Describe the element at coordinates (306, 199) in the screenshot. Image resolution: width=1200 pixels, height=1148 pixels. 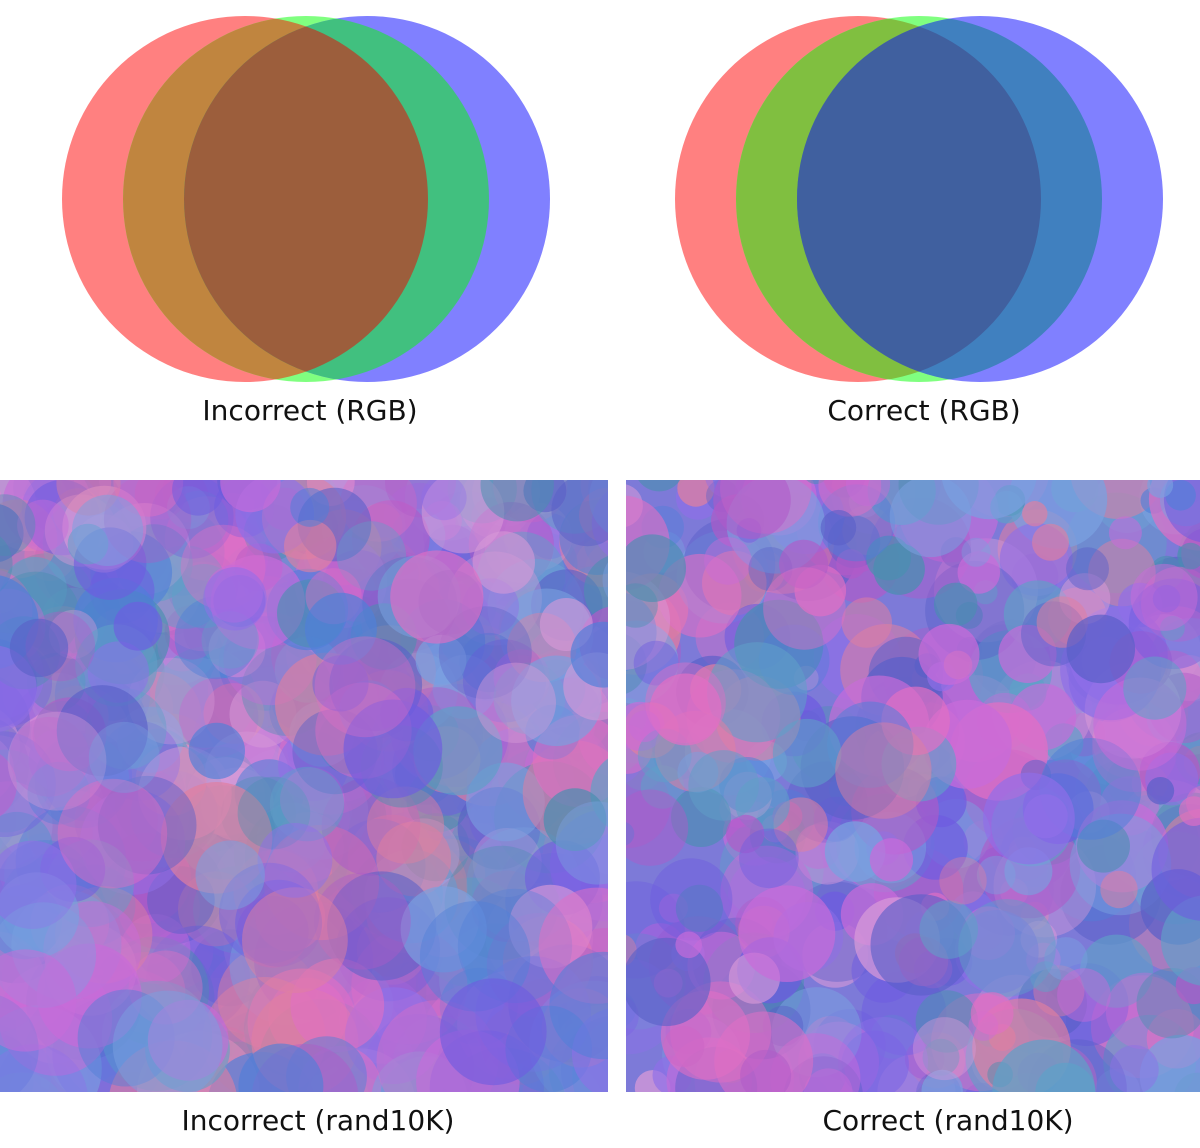
I see `venn-incorrect-svg` at that location.